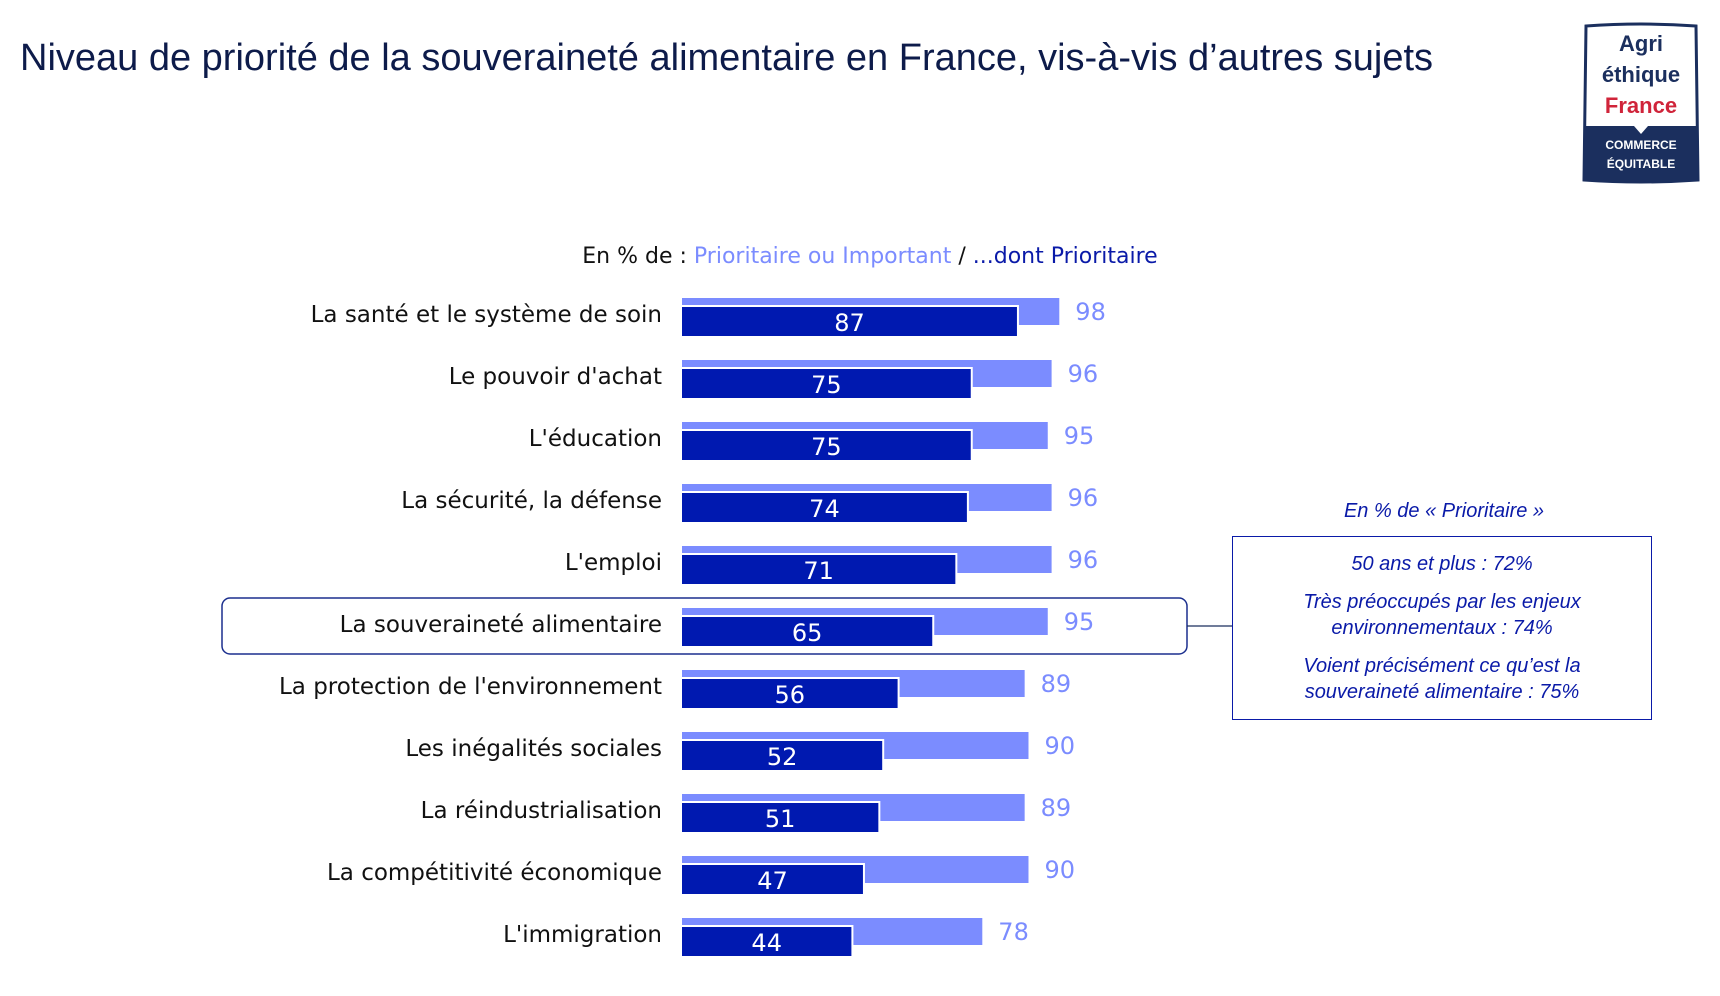  Describe the element at coordinates (1444, 511) in the screenshot. I see `note-heading: En % de « Prioritaire »` at that location.